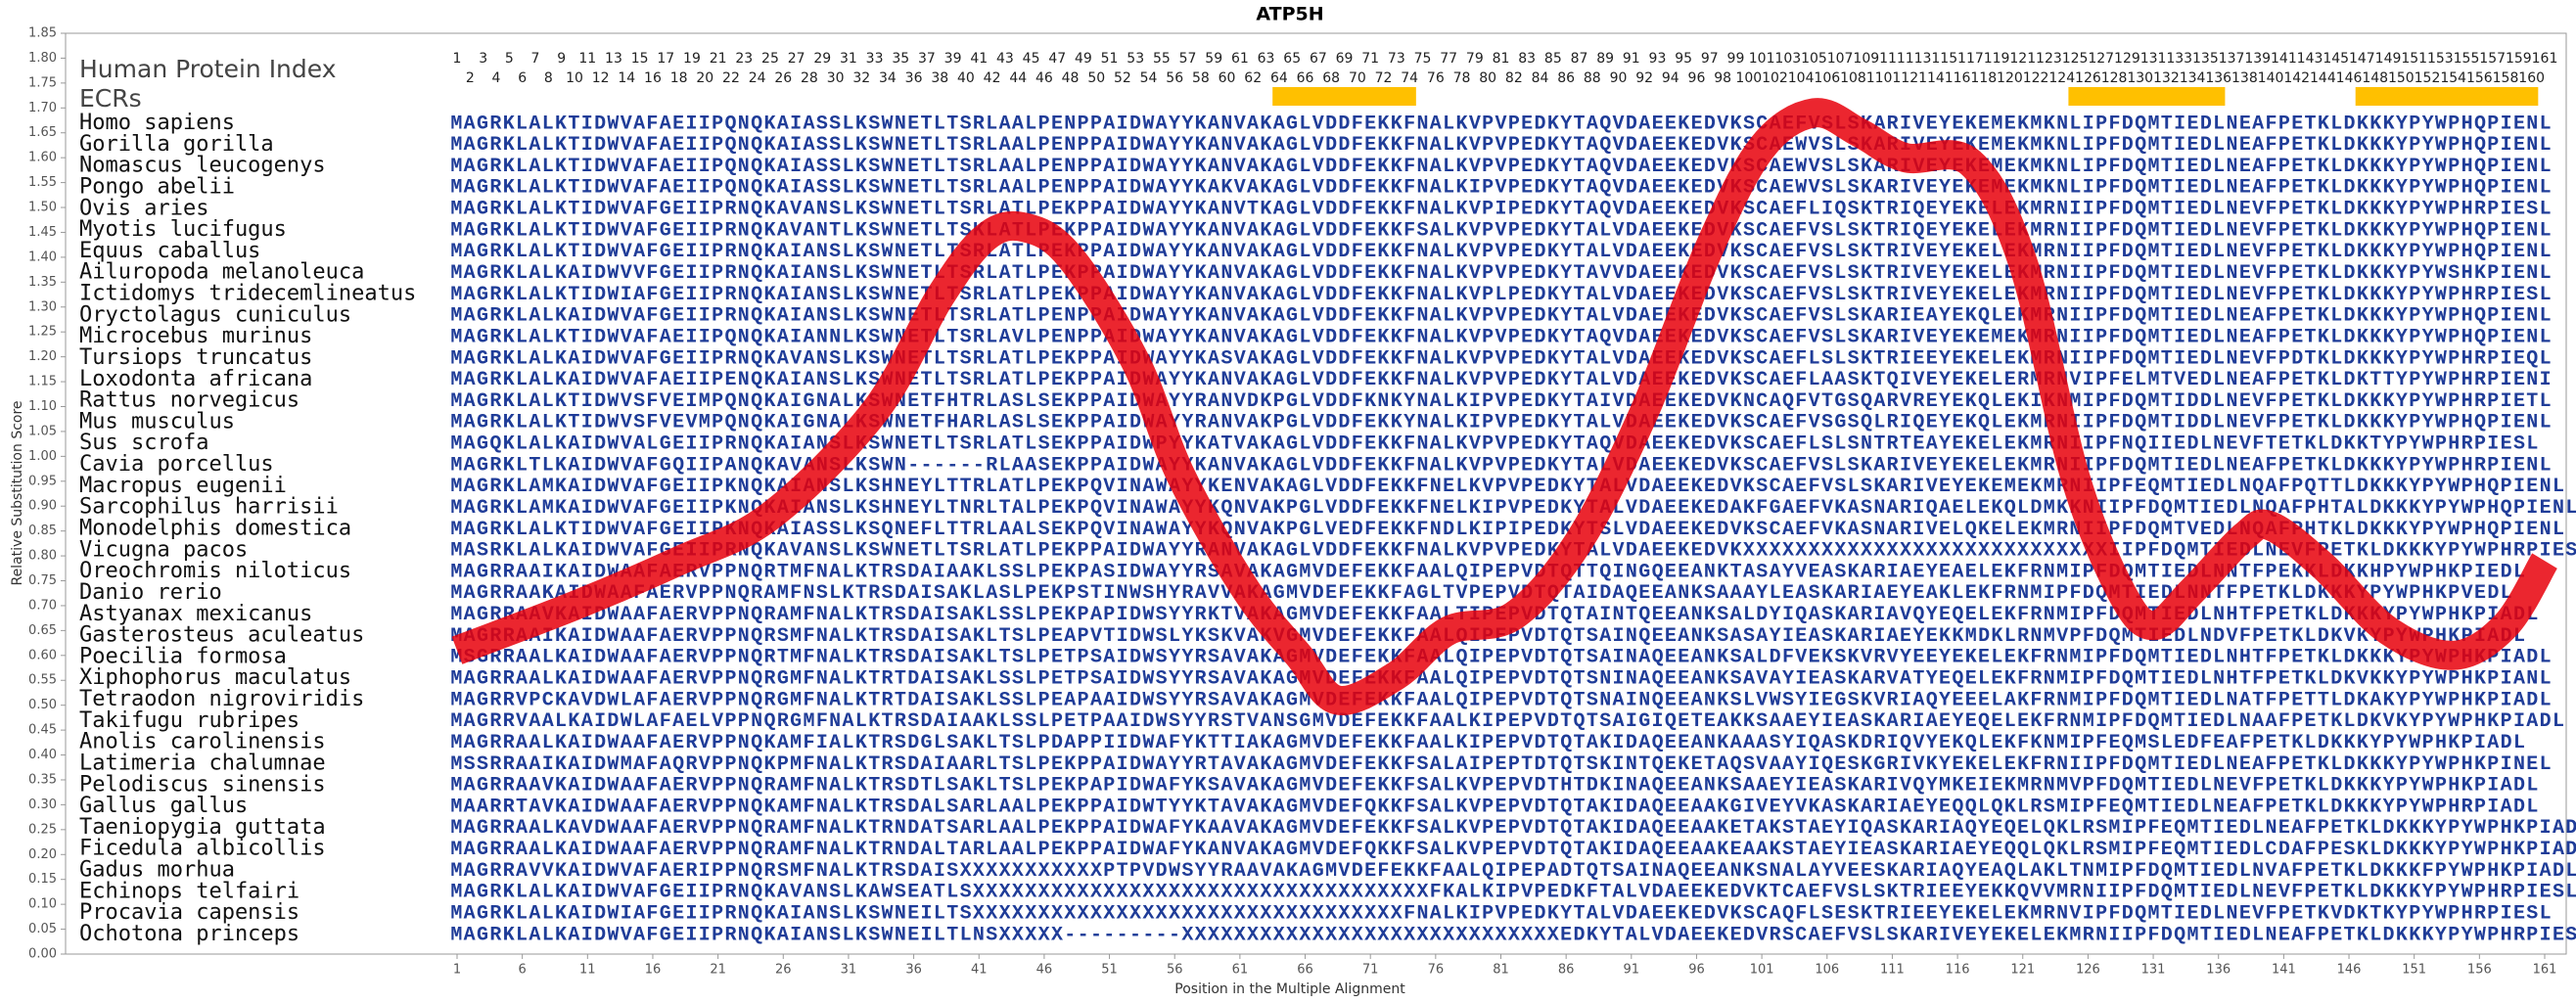 This screenshot has height=1003, width=2576. I want to click on position-number: 152, so click(2428, 78).